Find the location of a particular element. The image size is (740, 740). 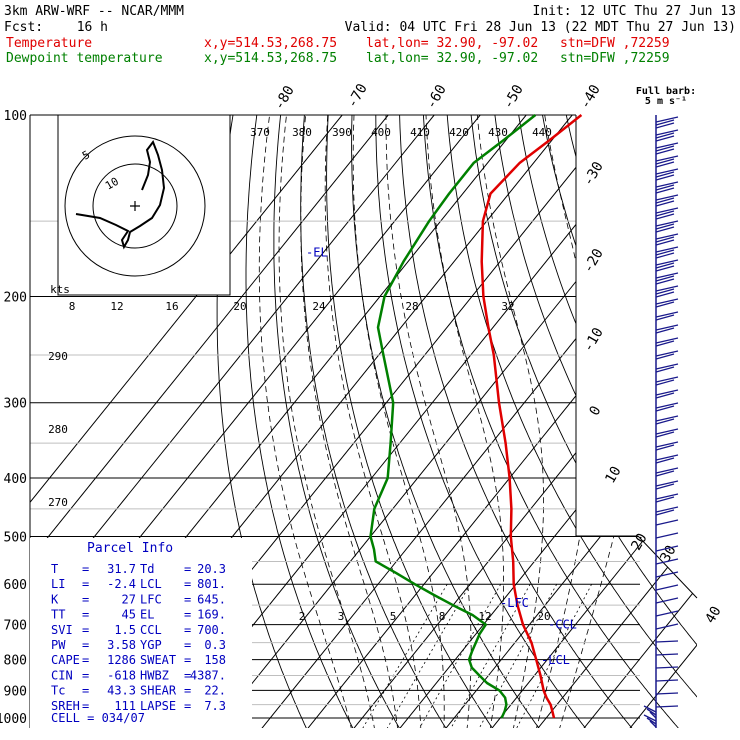

dry-adiabat-label: 280 is located at coordinates (58, 429).